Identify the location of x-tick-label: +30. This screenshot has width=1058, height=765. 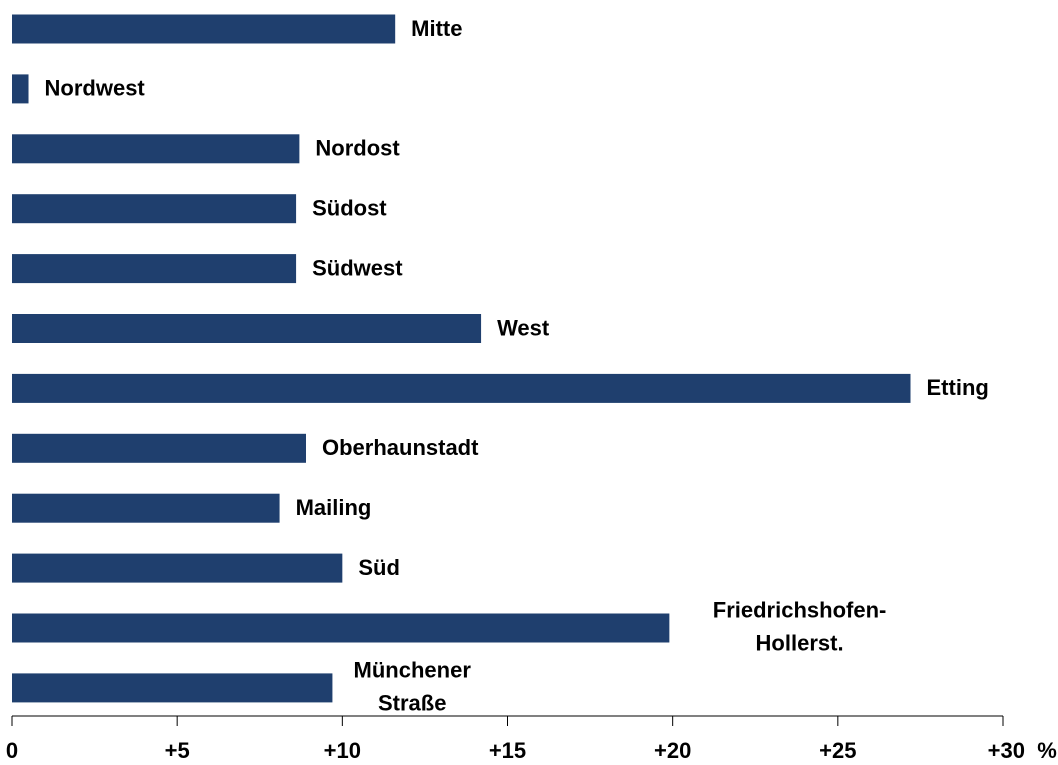
(1006, 750).